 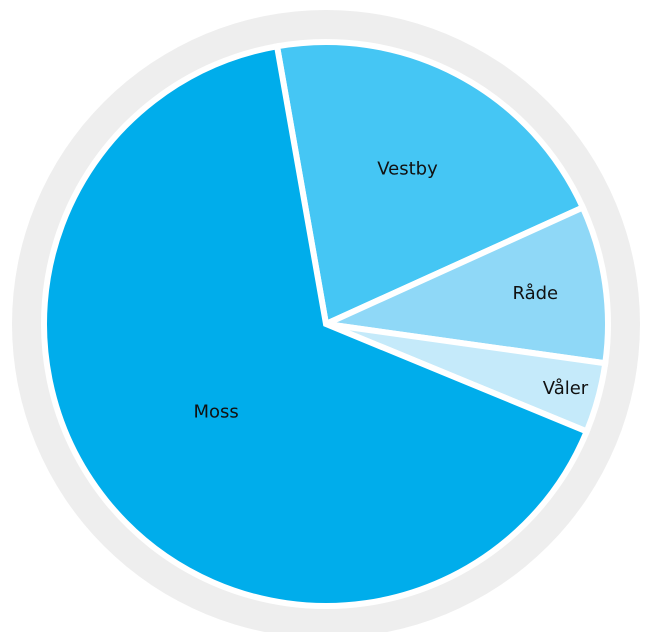 What do you see at coordinates (407, 168) in the screenshot?
I see `slice-label-vestby: Vestby` at bounding box center [407, 168].